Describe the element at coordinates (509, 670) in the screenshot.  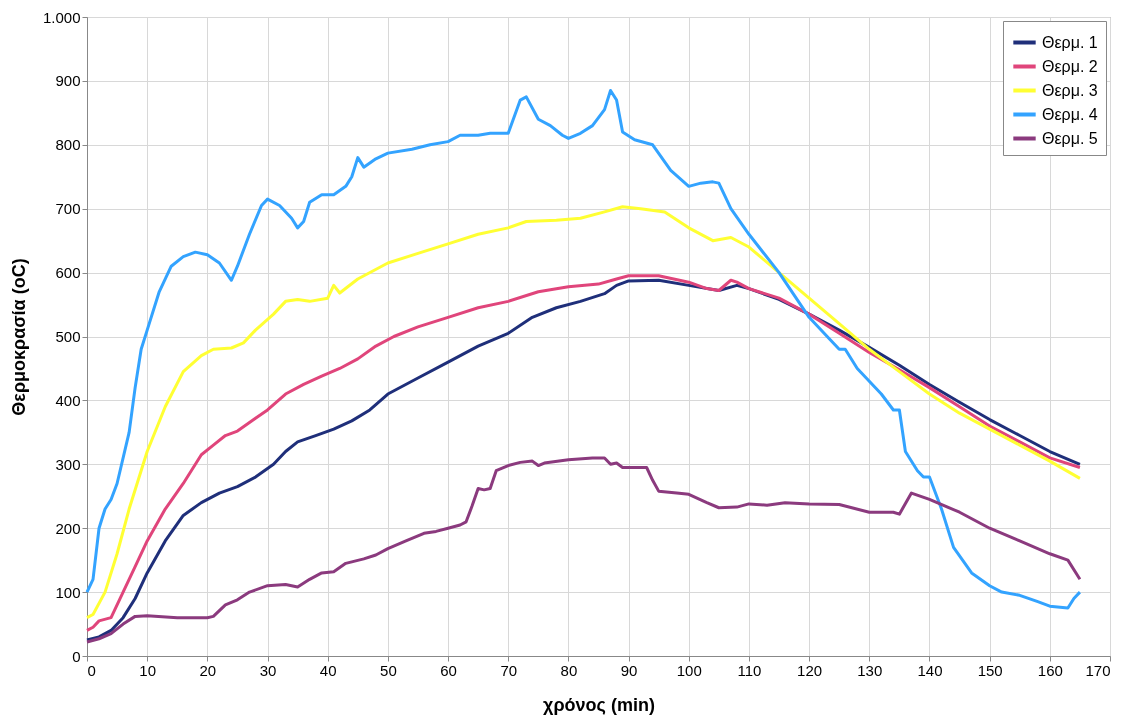
I see `x-tick-label: 70` at that location.